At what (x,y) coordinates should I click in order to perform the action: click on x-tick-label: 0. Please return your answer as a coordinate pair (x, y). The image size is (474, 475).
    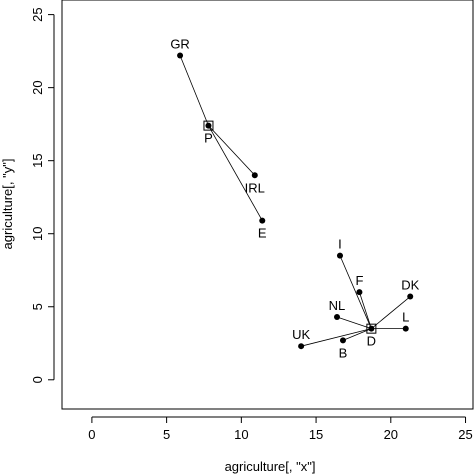
    Looking at the image, I should click on (91, 434).